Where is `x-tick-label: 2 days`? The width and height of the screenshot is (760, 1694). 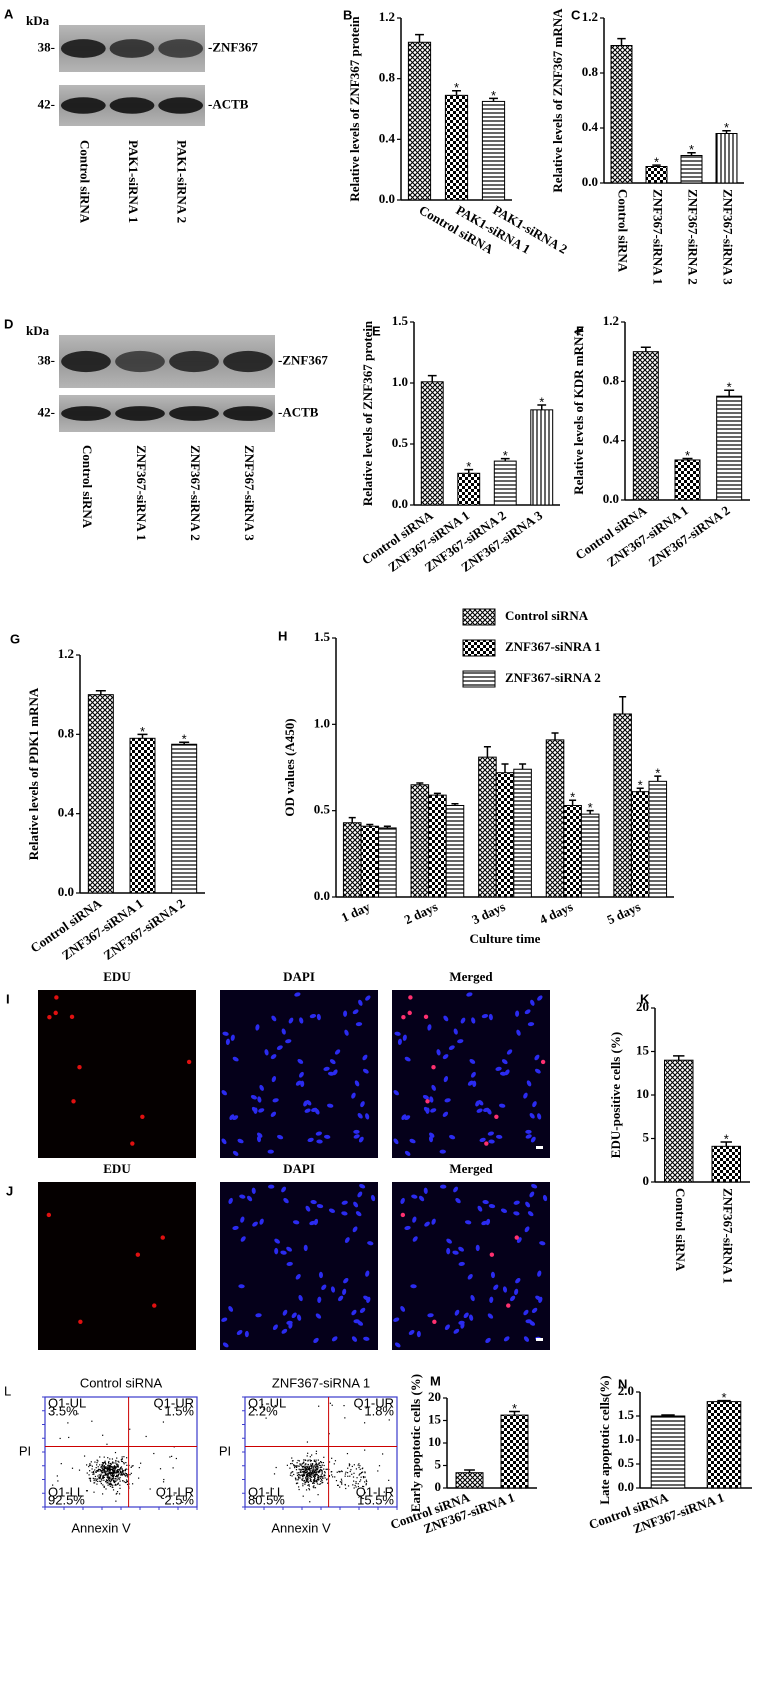
x-tick-label: 2 days is located at coordinates (421, 913).